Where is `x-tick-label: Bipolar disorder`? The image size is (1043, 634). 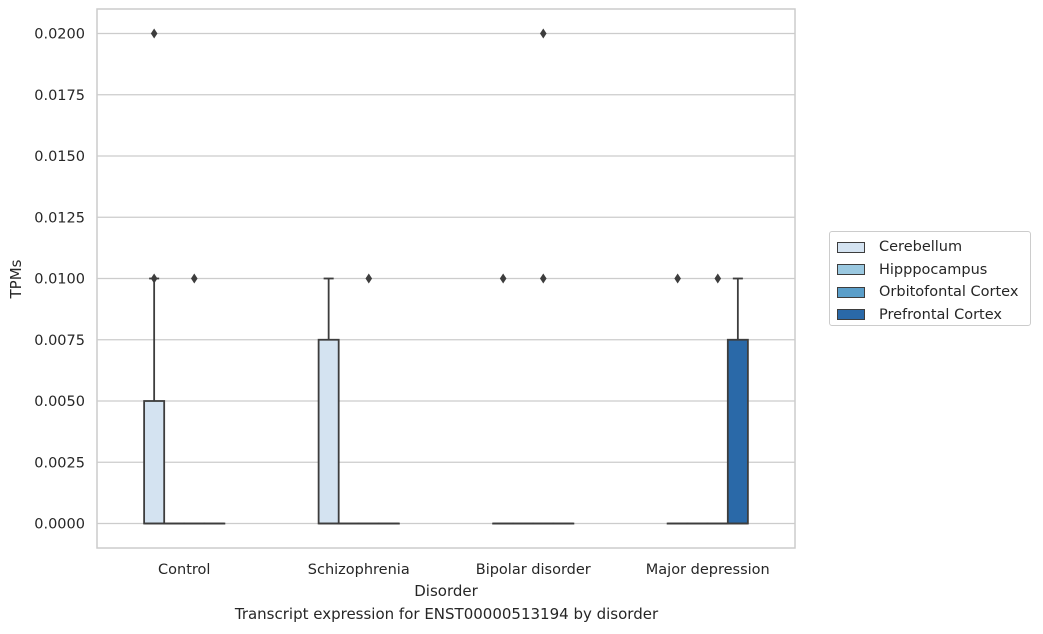
x-tick-label: Bipolar disorder is located at coordinates (533, 570).